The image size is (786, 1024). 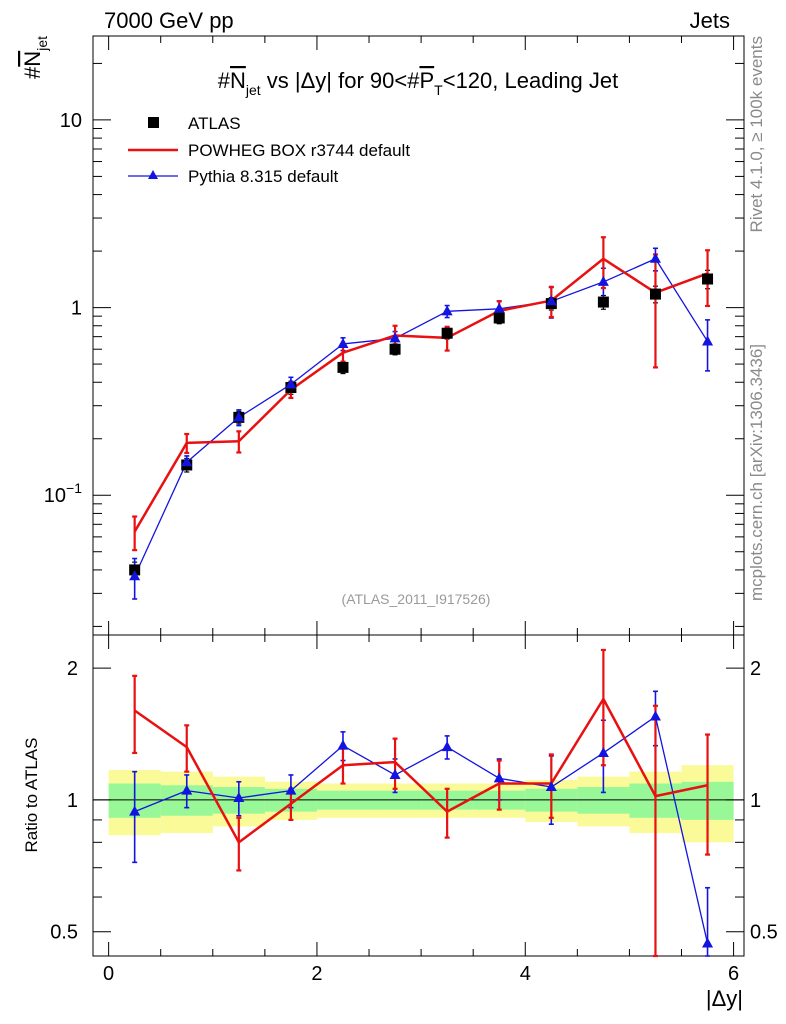 What do you see at coordinates (756, 472) in the screenshot?
I see `mcplots-label: mcplots.cern.ch [arXiv:1306.3436]` at bounding box center [756, 472].